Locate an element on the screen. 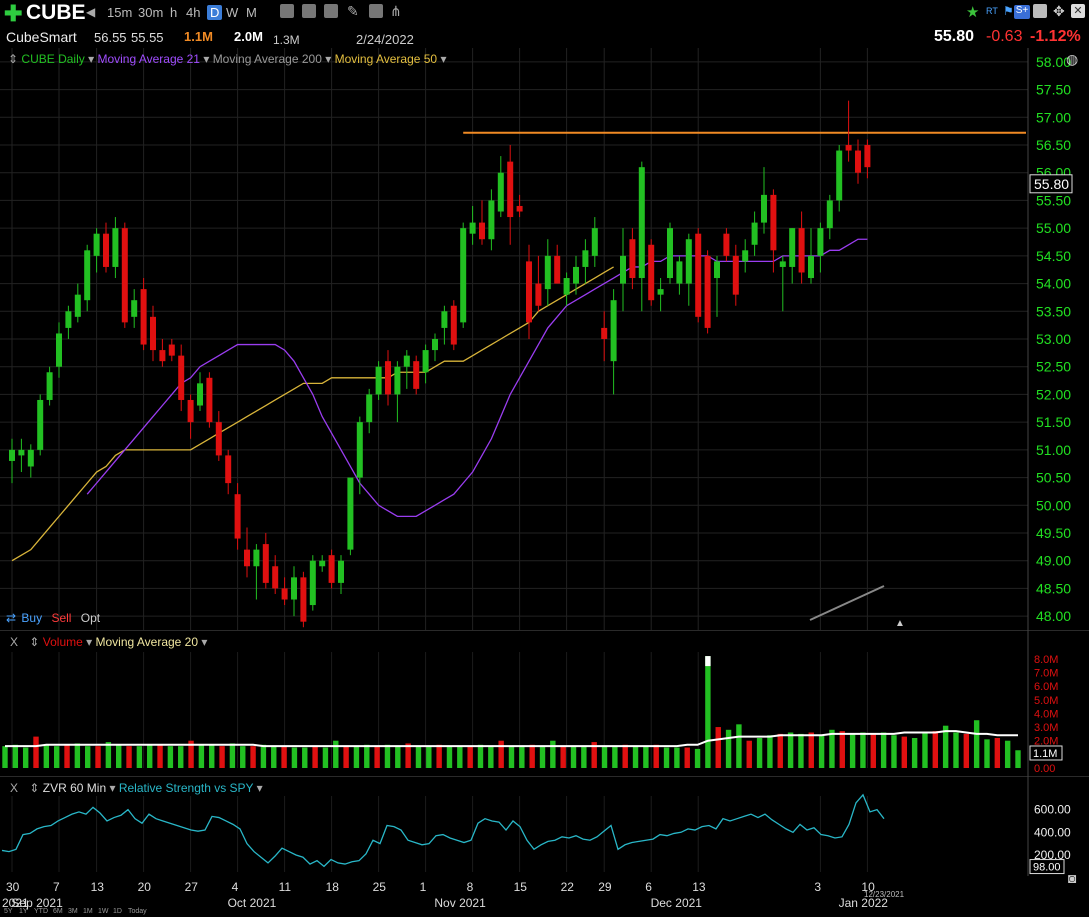 The image size is (1089, 917). range-button-YTD: YTD is located at coordinates (41, 911).